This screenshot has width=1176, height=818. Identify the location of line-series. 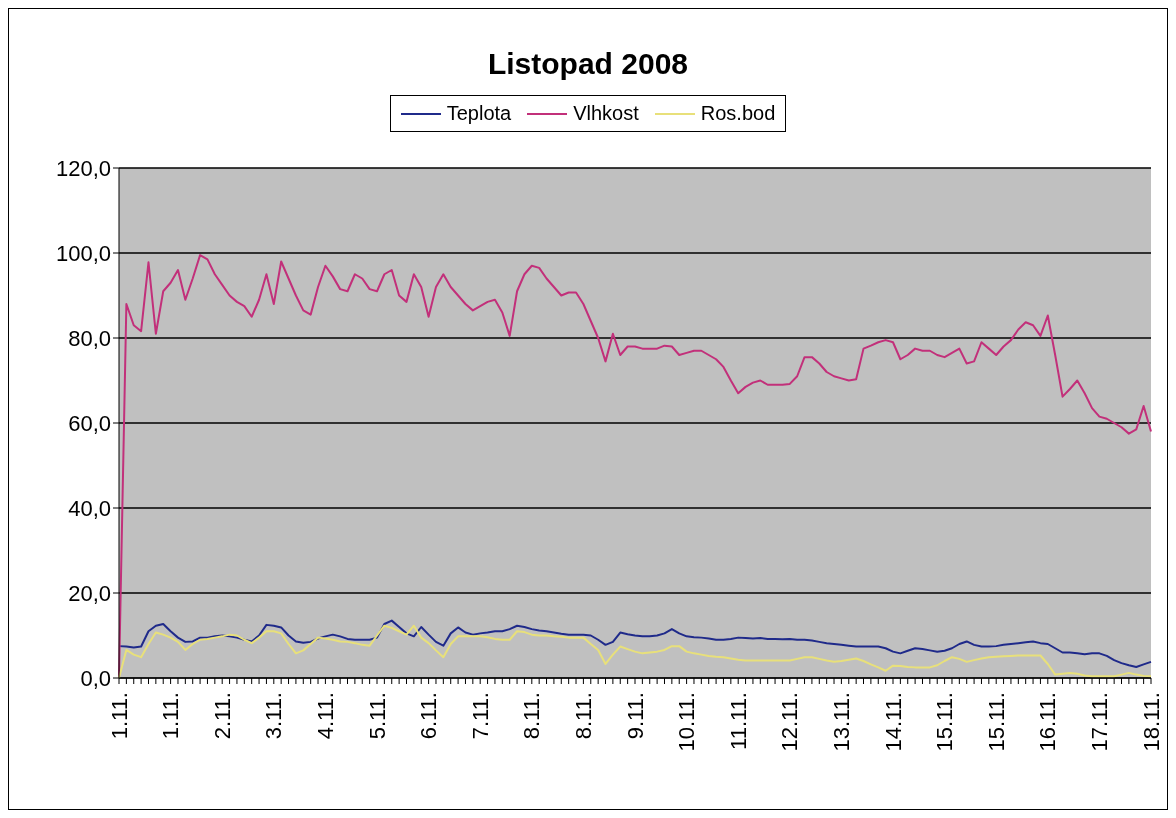
(635, 643).